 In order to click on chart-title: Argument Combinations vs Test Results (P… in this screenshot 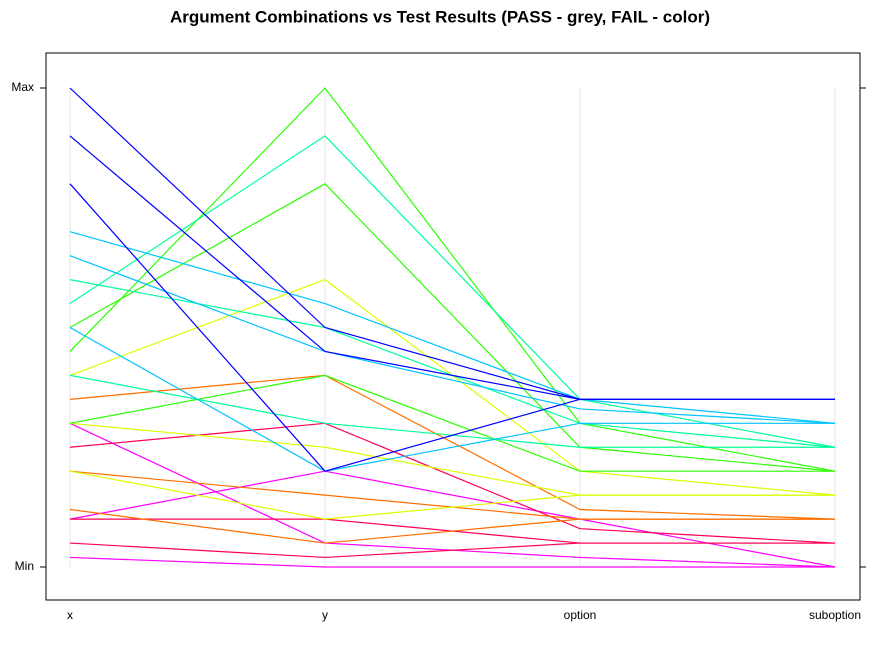, I will do `click(440, 16)`.